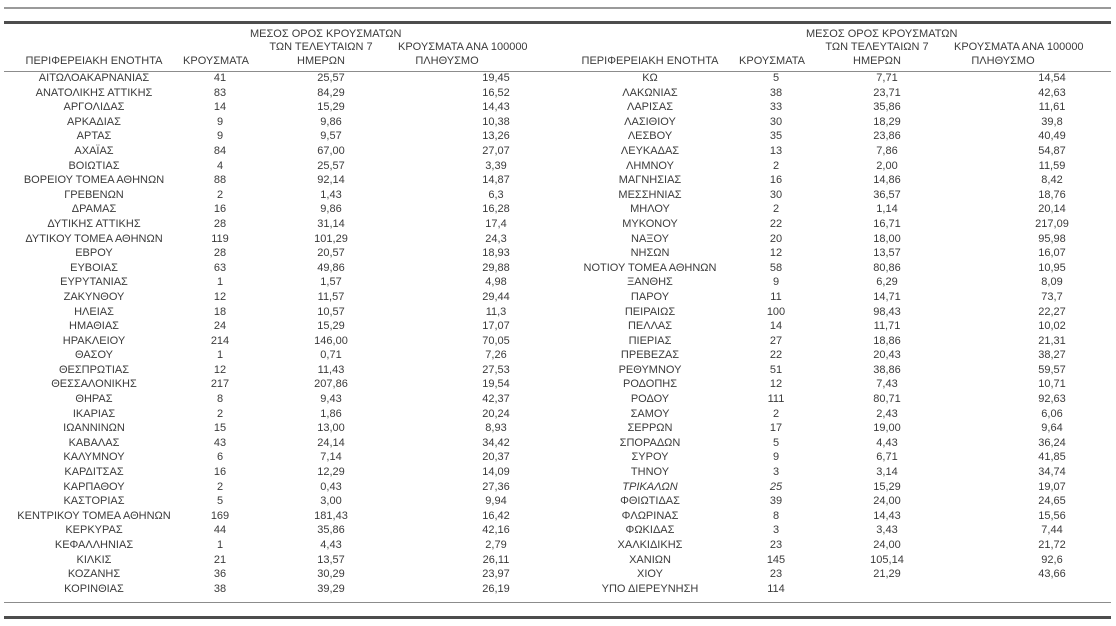 This screenshot has height=626, width=1116. What do you see at coordinates (281, 516) in the screenshot?
I see `table-row: ΚΕΝΤΡΙΚΟΥ ΤΟΜΕΑ ΑΘΗΝΩΝ 169 181,43 16,42` at bounding box center [281, 516].